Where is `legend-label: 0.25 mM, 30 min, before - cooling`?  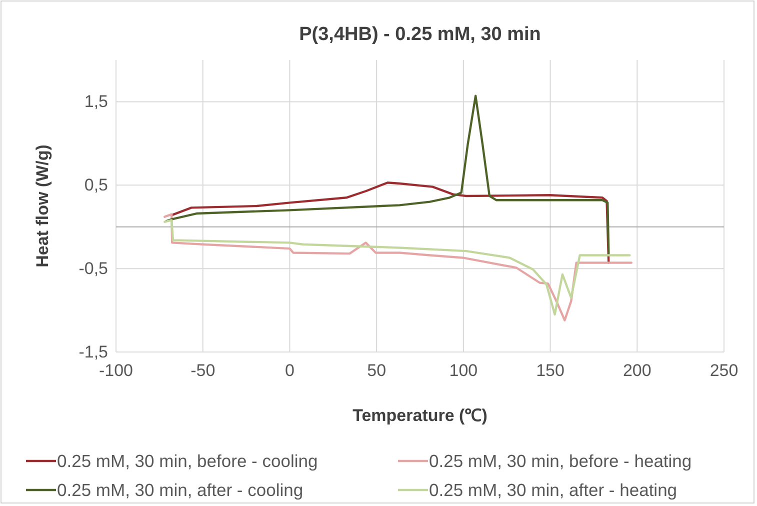 legend-label: 0.25 mM, 30 min, before - cooling is located at coordinates (187, 461).